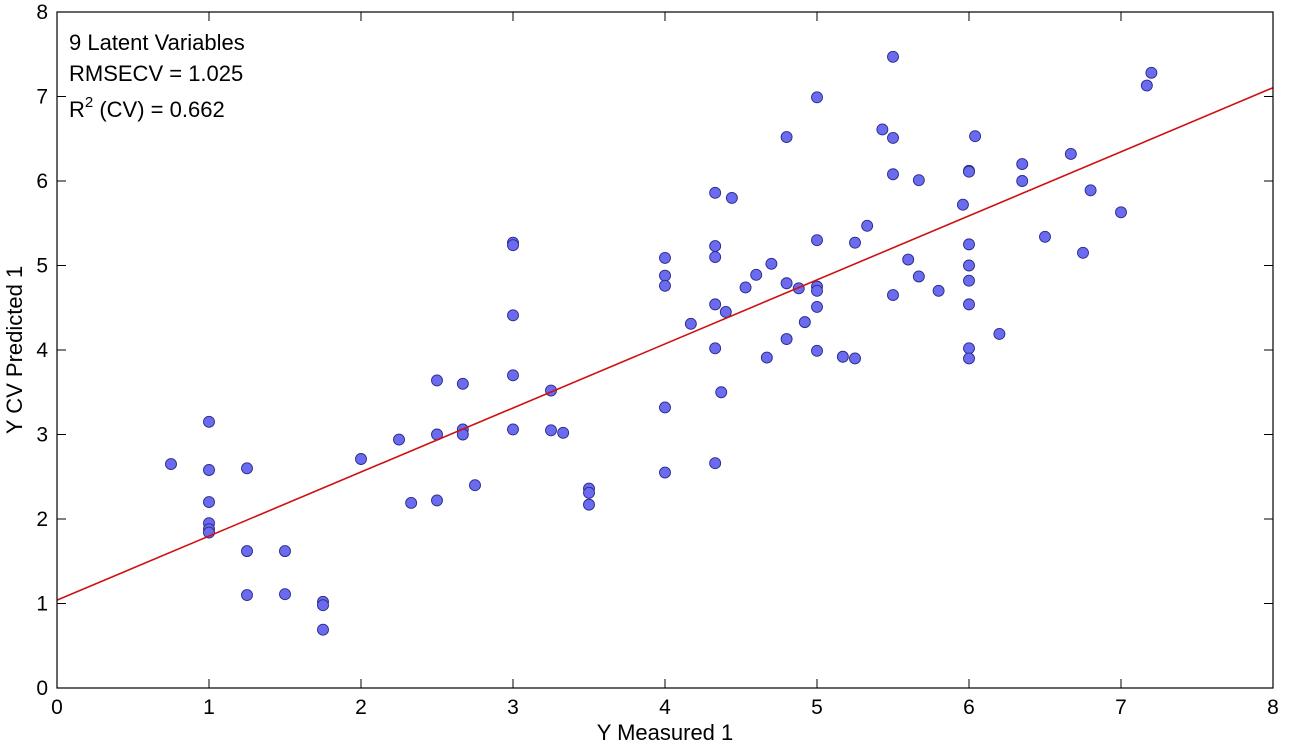  I want to click on y-tick-label: 6, so click(42, 181).